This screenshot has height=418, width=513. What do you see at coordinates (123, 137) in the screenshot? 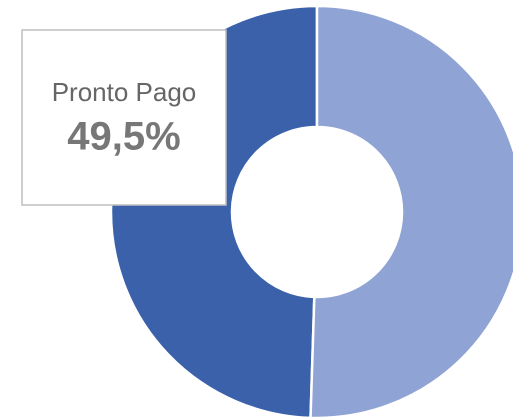
I see `value-label: 49,5%` at bounding box center [123, 137].